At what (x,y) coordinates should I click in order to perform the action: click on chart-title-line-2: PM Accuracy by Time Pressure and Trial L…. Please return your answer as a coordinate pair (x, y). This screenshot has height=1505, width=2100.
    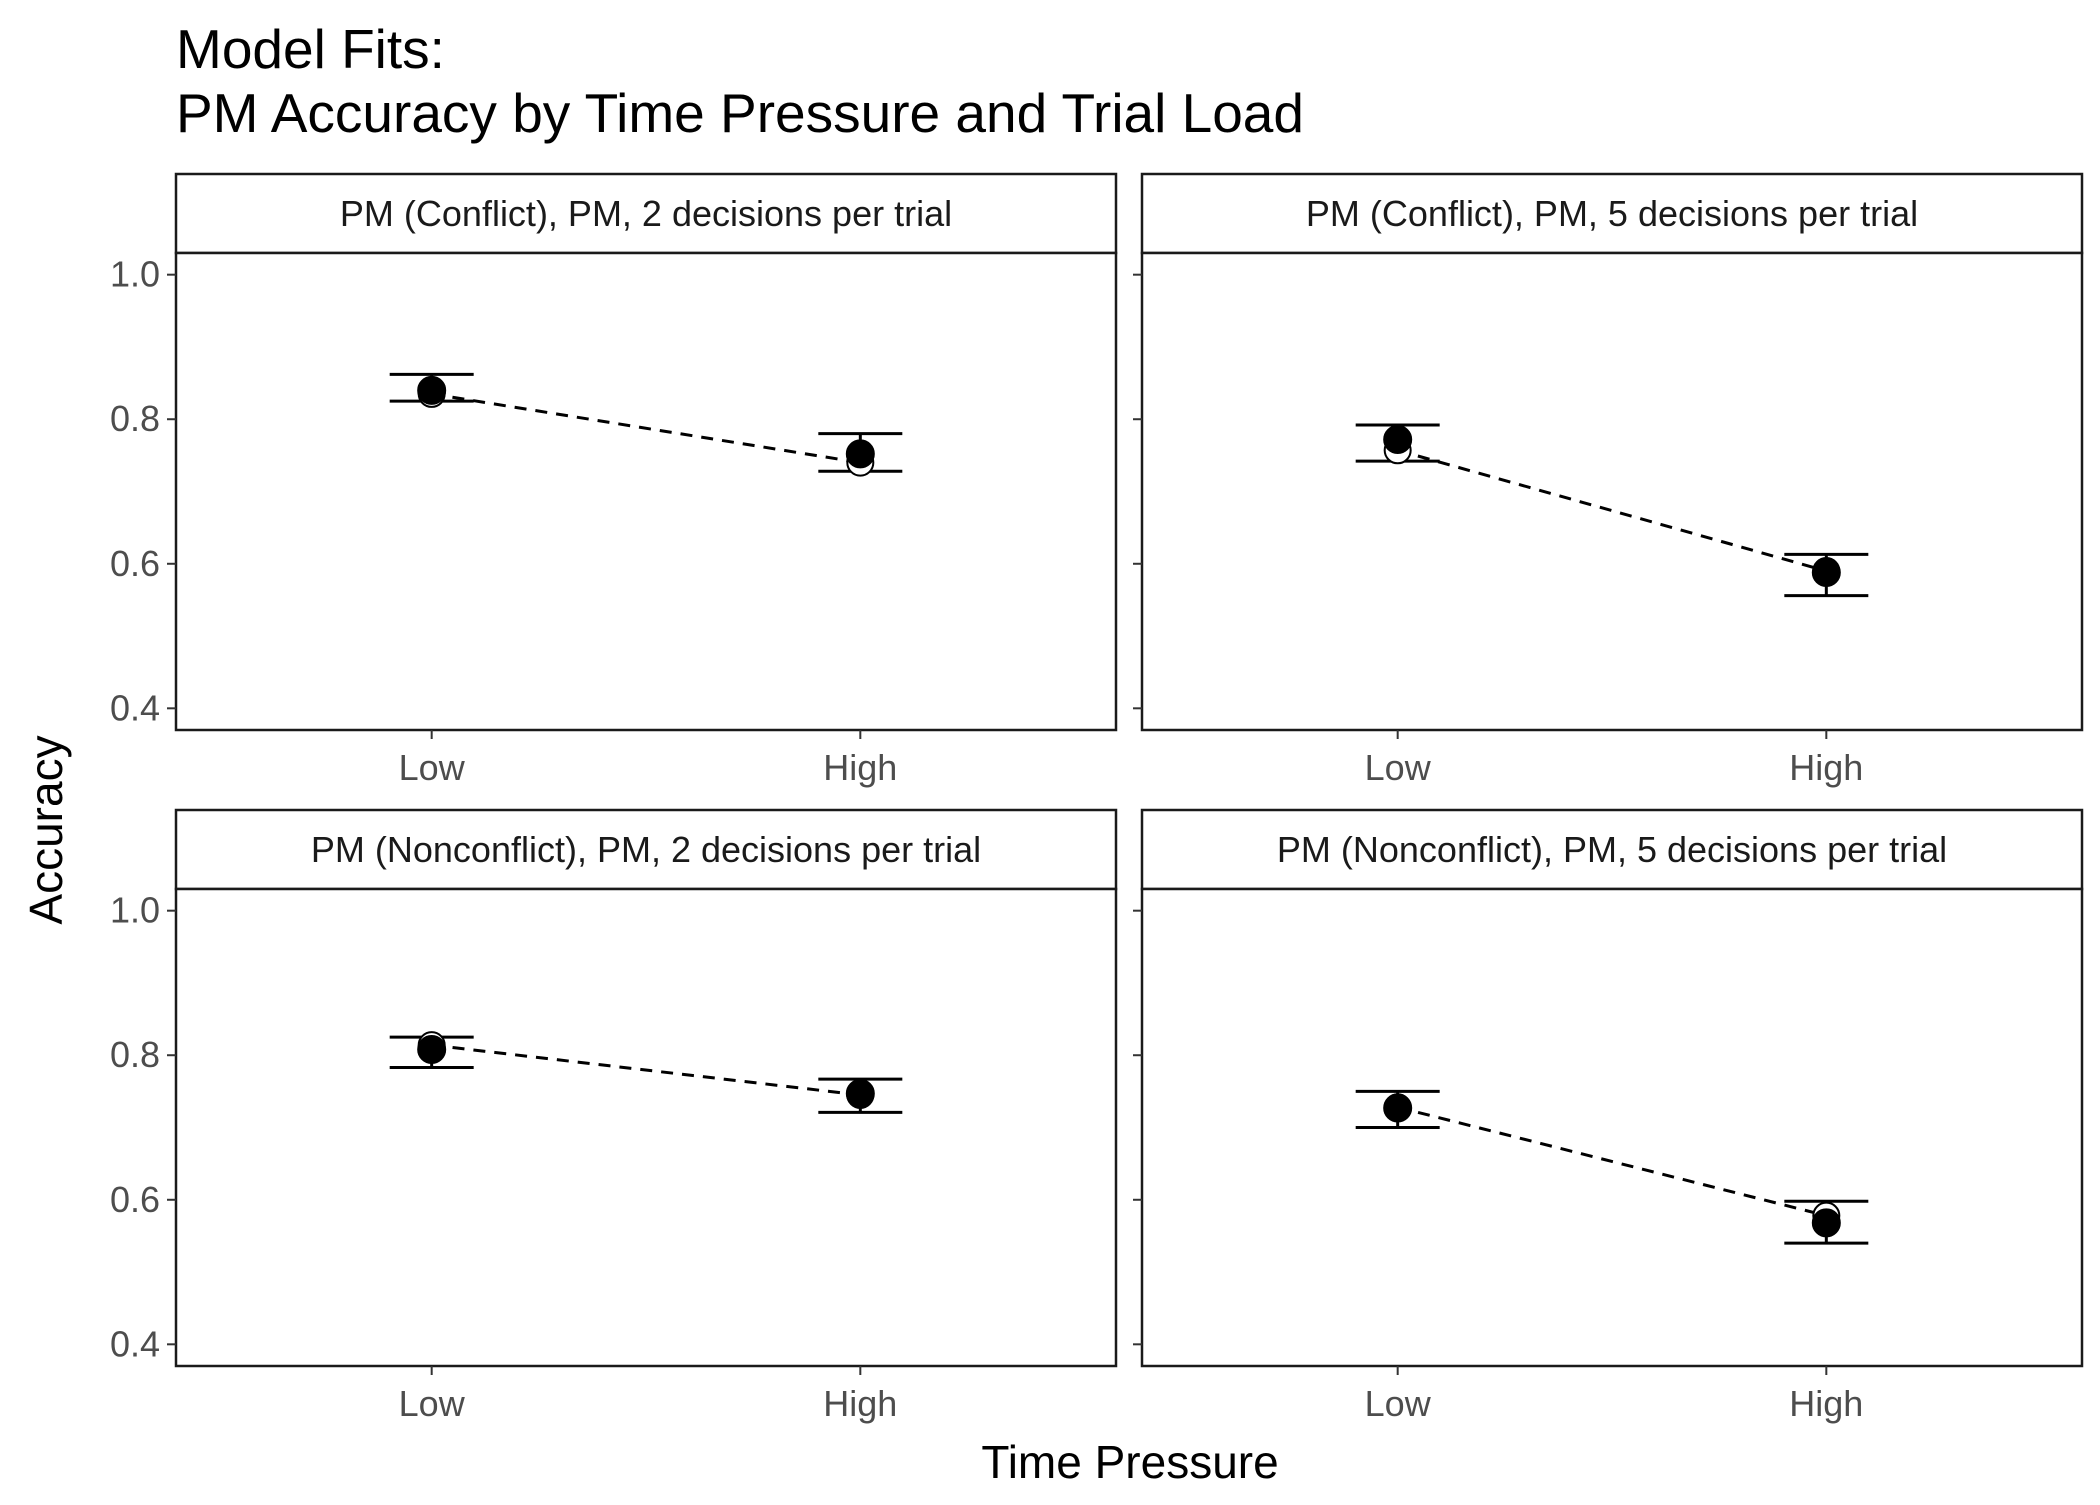
    Looking at the image, I should click on (740, 113).